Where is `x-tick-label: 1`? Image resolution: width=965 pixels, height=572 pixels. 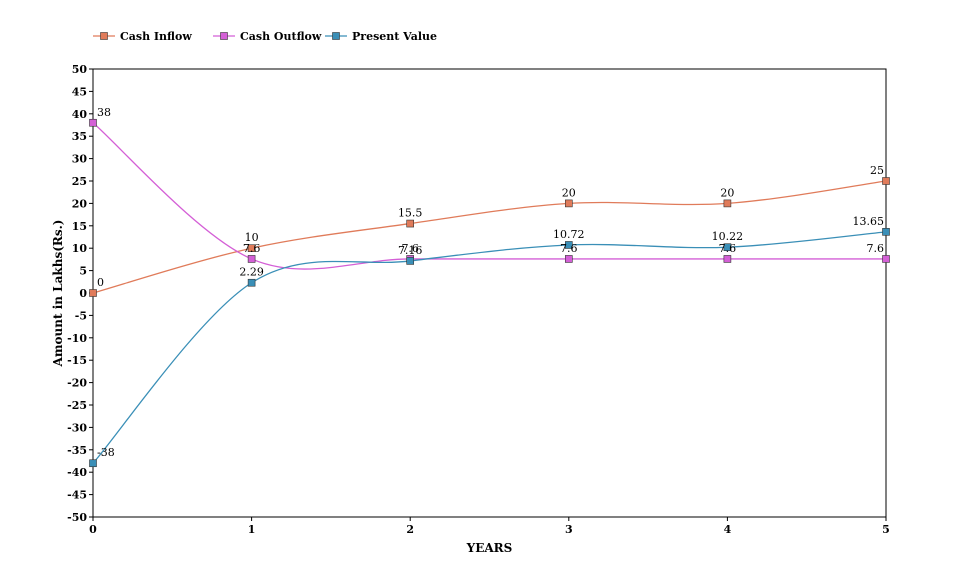 x-tick-label: 1 is located at coordinates (252, 529).